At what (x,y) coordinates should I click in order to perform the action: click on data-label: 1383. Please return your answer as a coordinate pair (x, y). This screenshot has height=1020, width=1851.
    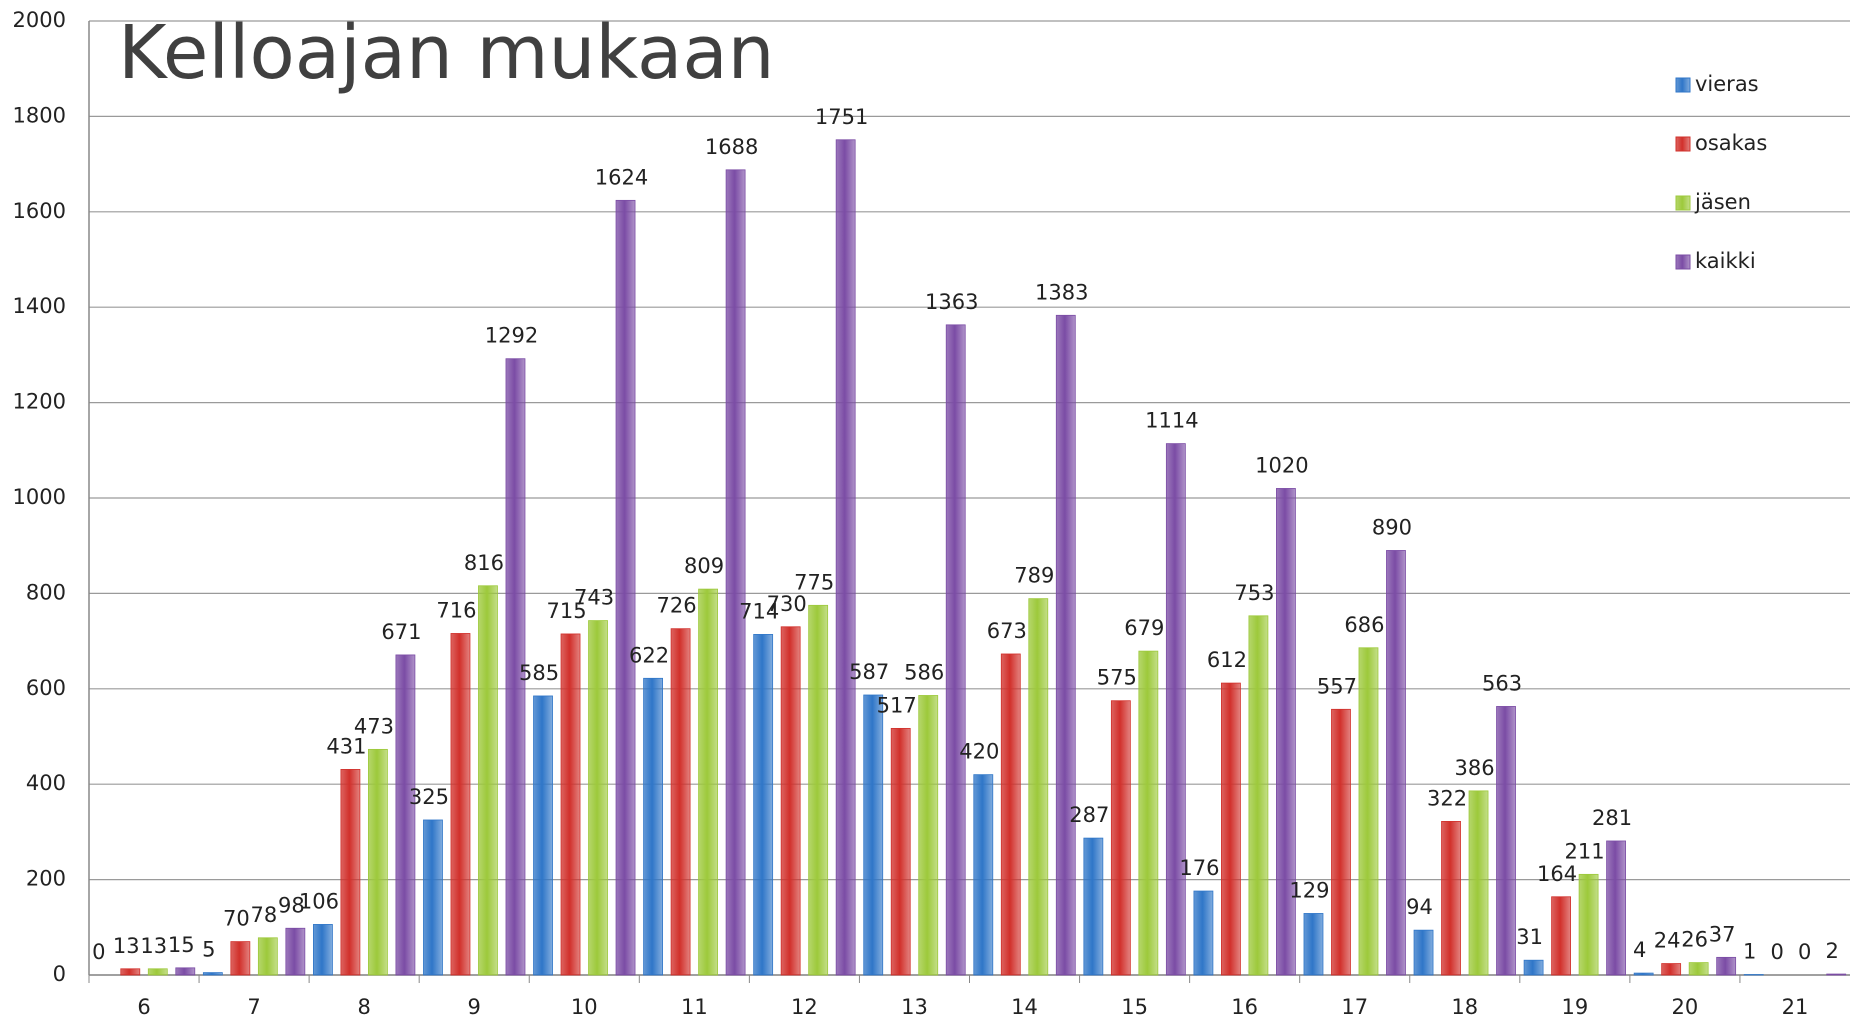
    Looking at the image, I should click on (1061, 292).